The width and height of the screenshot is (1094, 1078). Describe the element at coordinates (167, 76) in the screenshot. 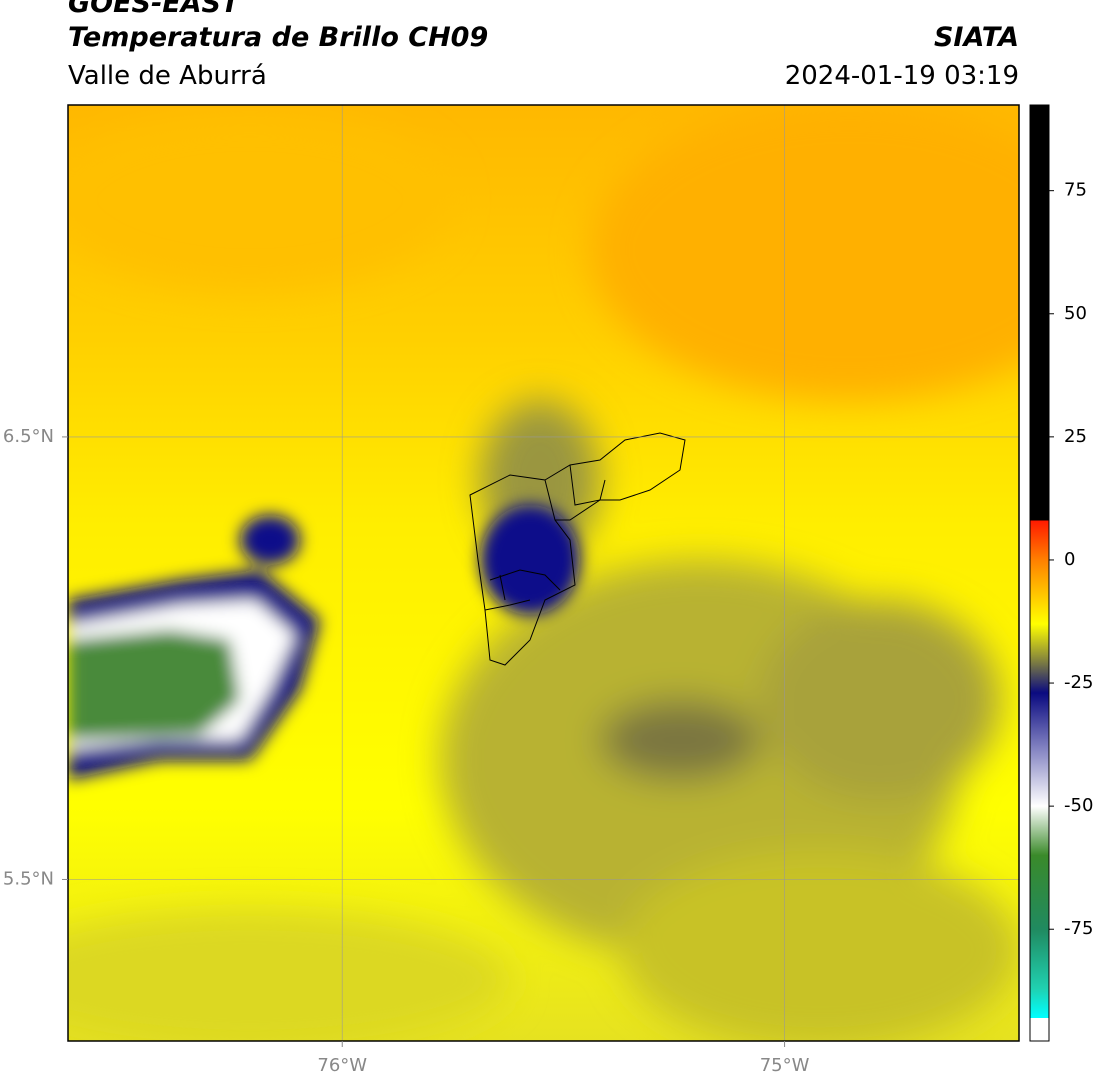

I see `region: Valle de Aburrá` at that location.